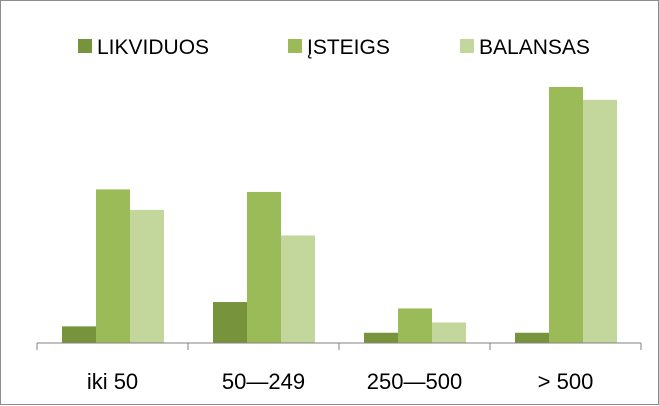 The height and width of the screenshot is (406, 659). I want to click on x-tick-label: > 500, so click(566, 381).